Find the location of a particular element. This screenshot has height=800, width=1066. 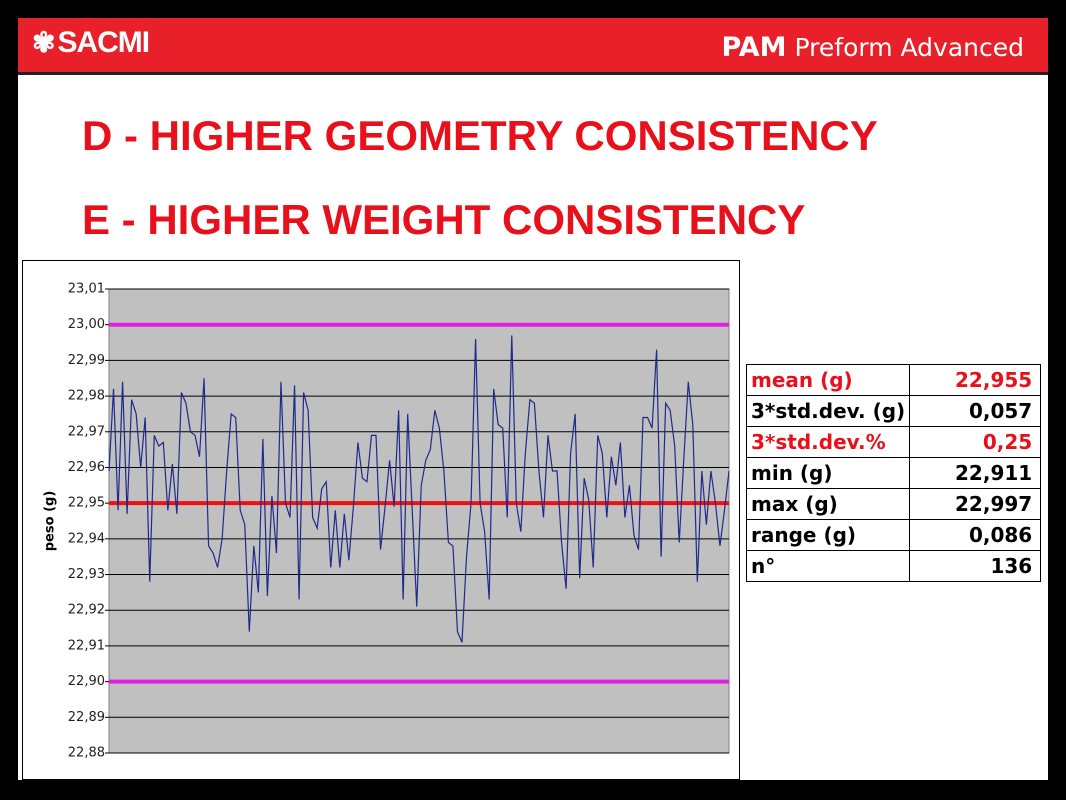

table-row: 3*std.dev. (g) 0,057 is located at coordinates (893, 411).